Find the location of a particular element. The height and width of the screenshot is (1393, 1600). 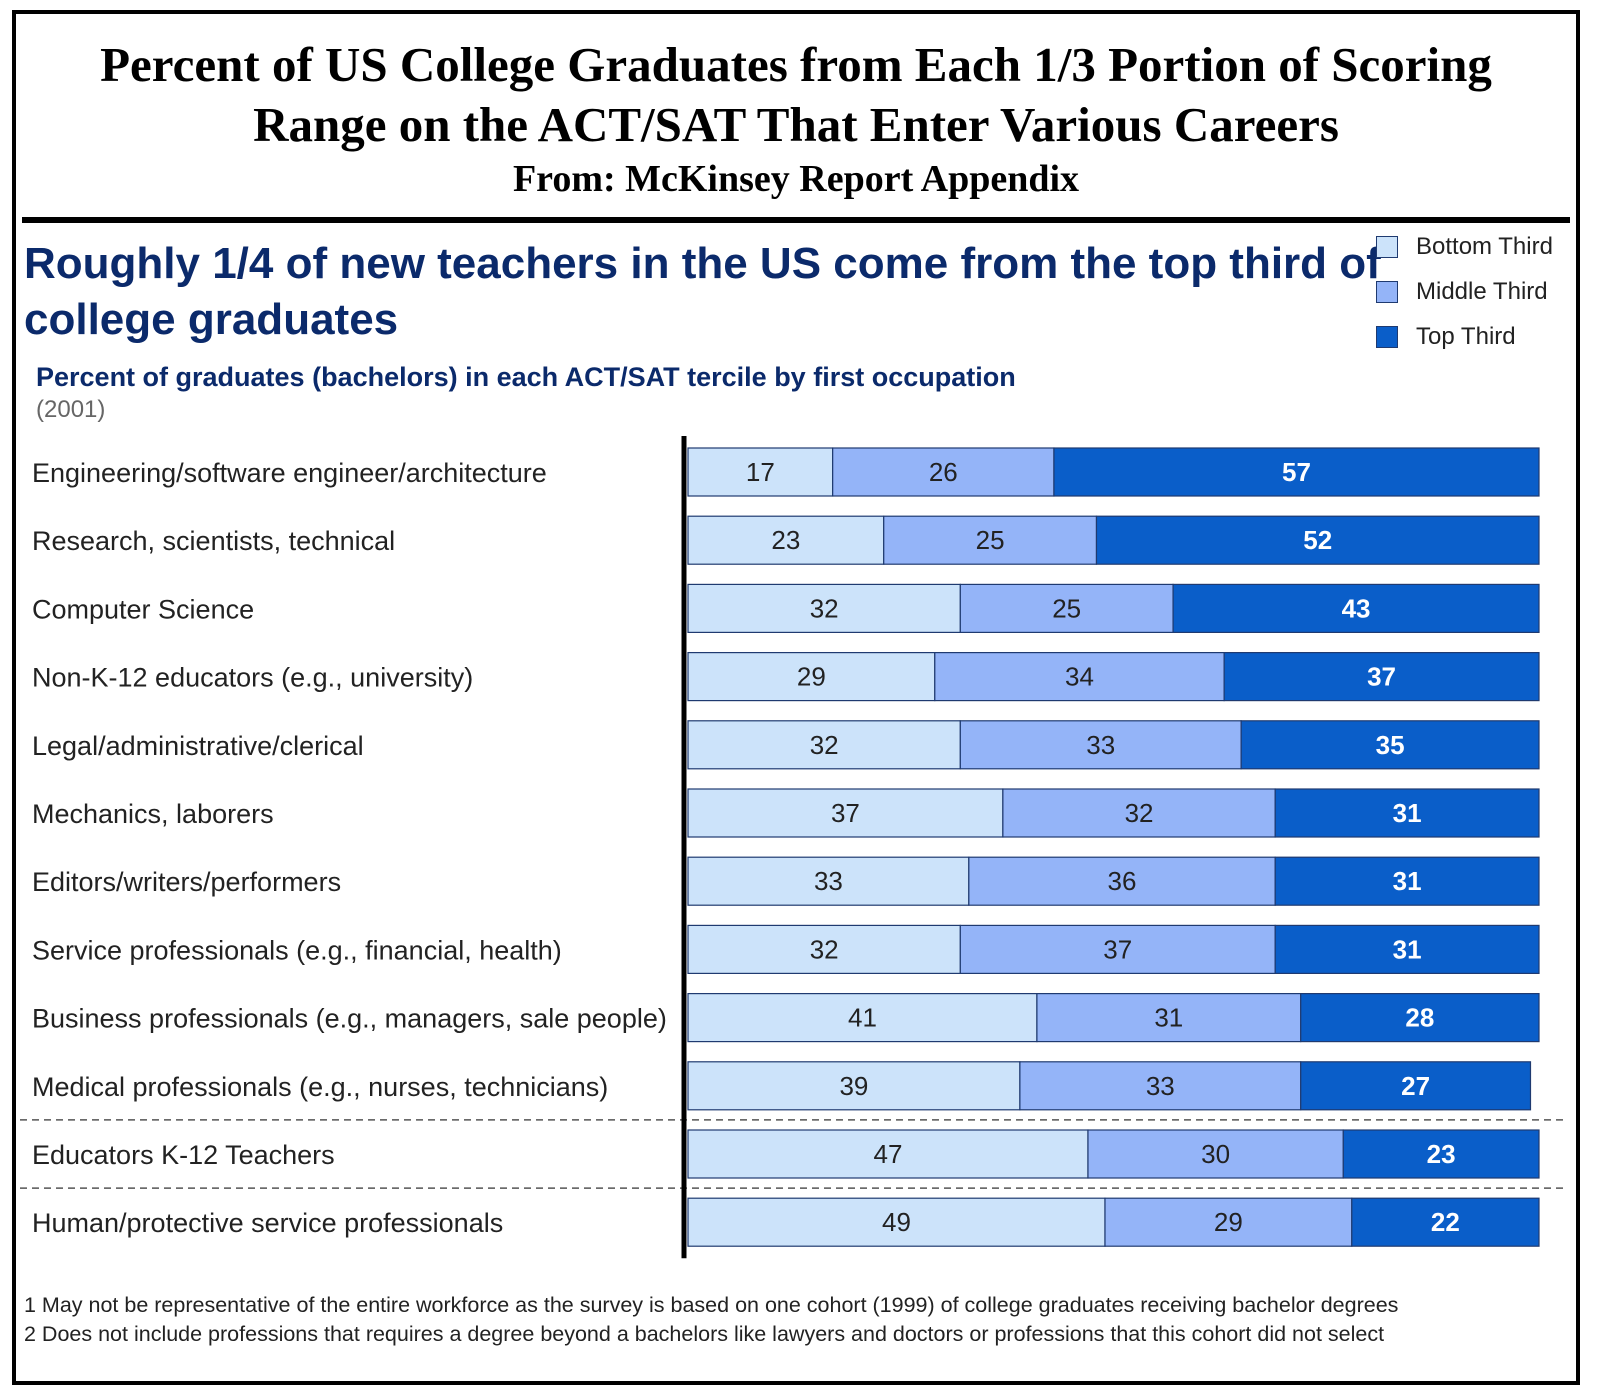

category-label: Research, scientists, technical is located at coordinates (213, 541).